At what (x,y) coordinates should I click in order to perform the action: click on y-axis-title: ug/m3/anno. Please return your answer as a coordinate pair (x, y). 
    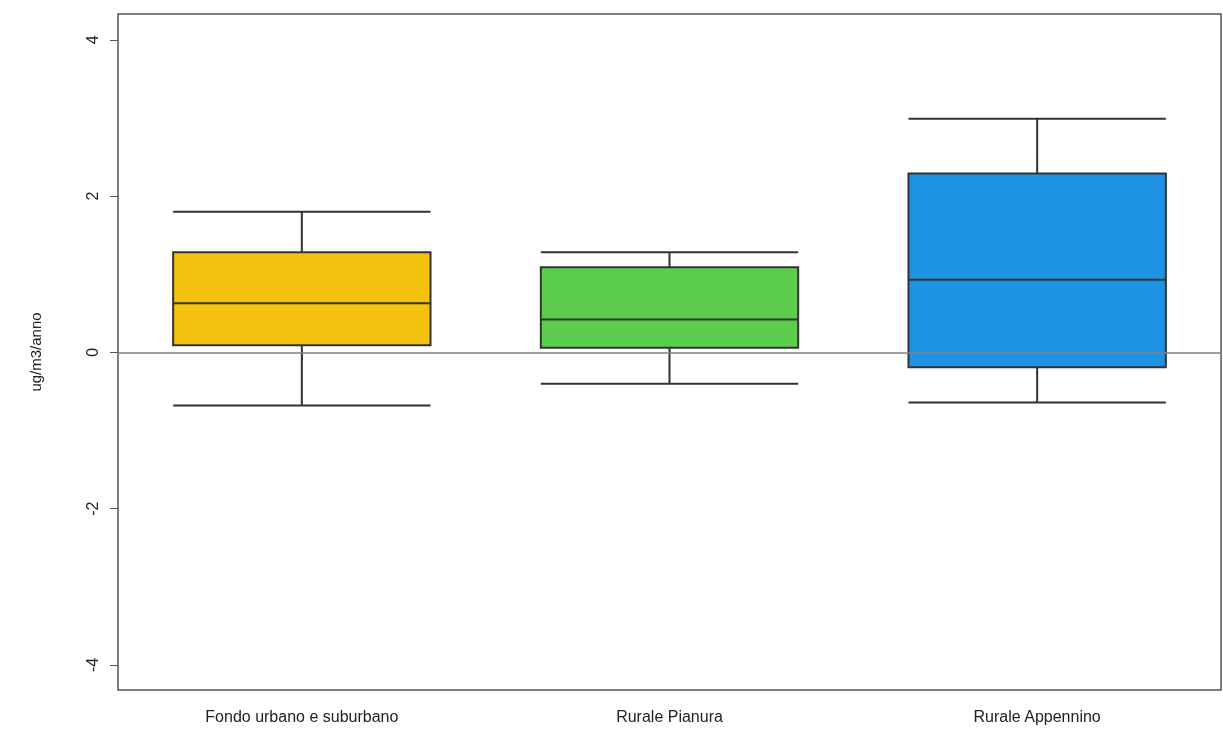
    Looking at the image, I should click on (35, 352).